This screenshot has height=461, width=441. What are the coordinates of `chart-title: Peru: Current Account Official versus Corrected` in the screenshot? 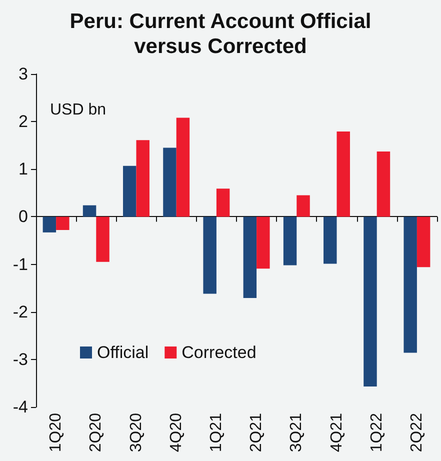 It's located at (221, 34).